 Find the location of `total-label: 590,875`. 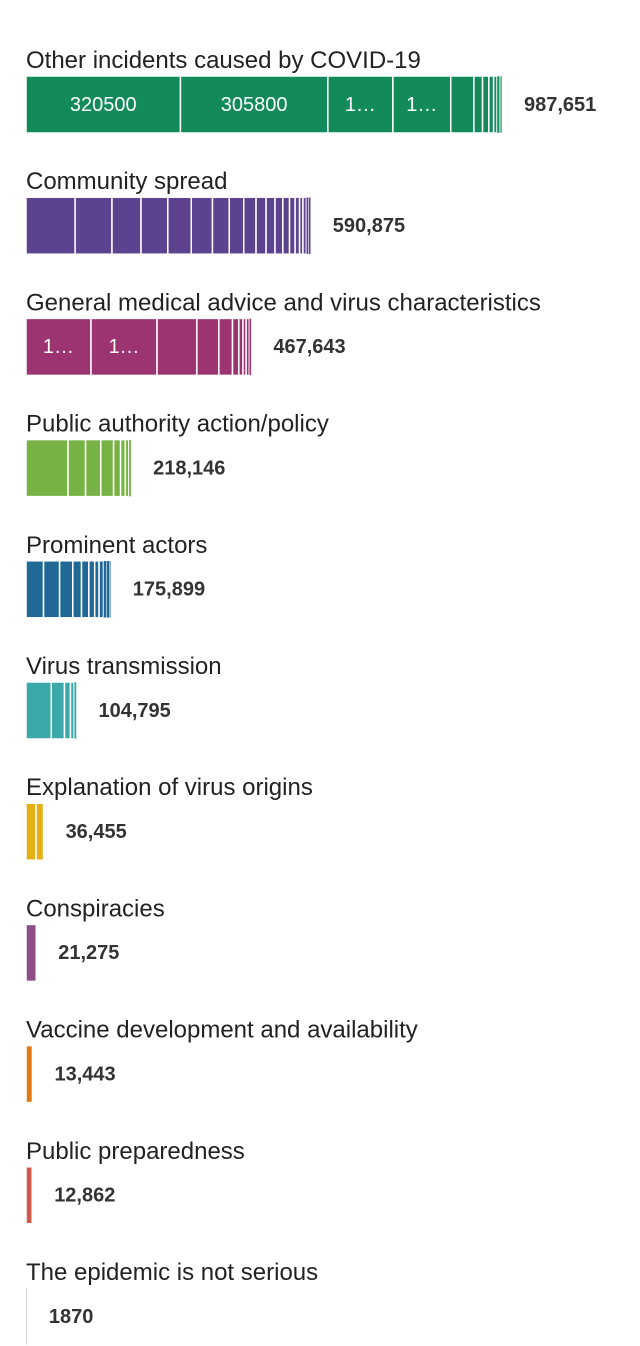

total-label: 590,875 is located at coordinates (369, 226).